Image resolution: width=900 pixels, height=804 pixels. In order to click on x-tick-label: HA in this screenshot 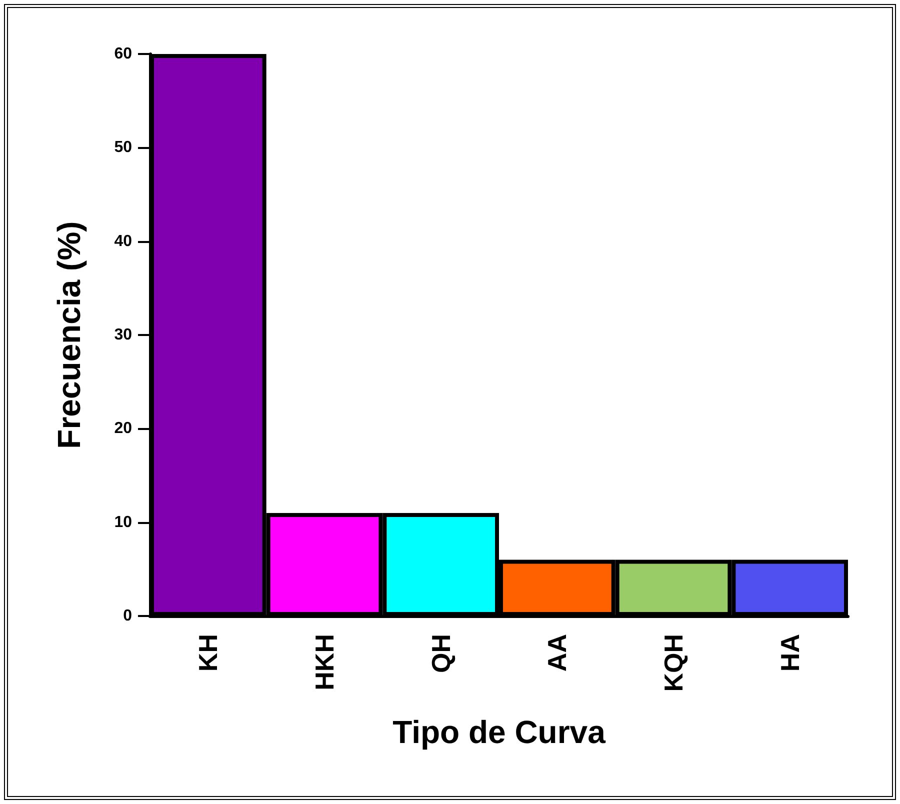, I will do `click(789, 653)`.